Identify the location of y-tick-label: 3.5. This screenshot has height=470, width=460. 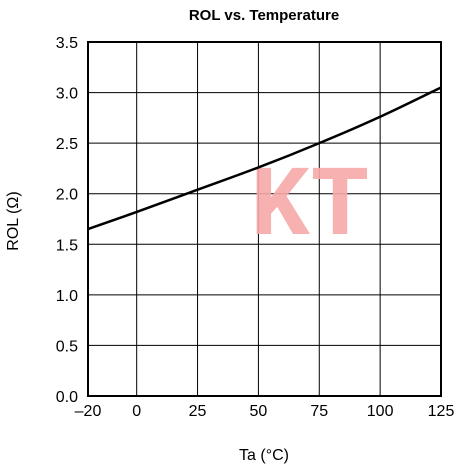
(67, 43).